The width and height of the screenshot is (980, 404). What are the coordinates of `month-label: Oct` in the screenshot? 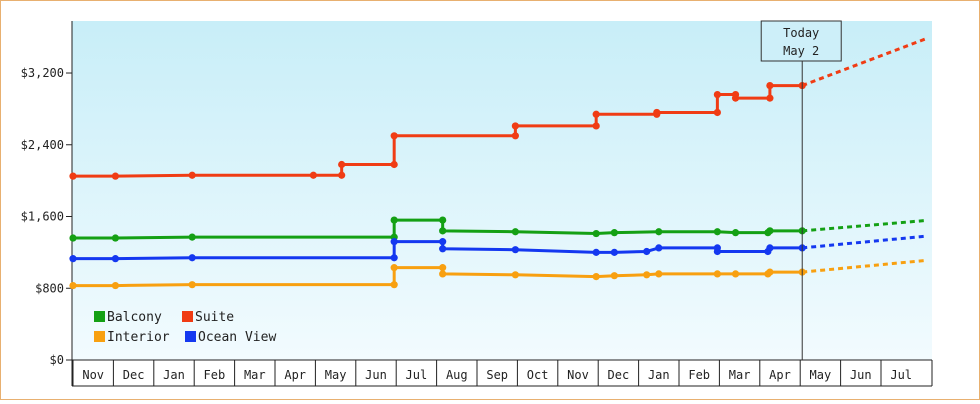 It's located at (538, 375).